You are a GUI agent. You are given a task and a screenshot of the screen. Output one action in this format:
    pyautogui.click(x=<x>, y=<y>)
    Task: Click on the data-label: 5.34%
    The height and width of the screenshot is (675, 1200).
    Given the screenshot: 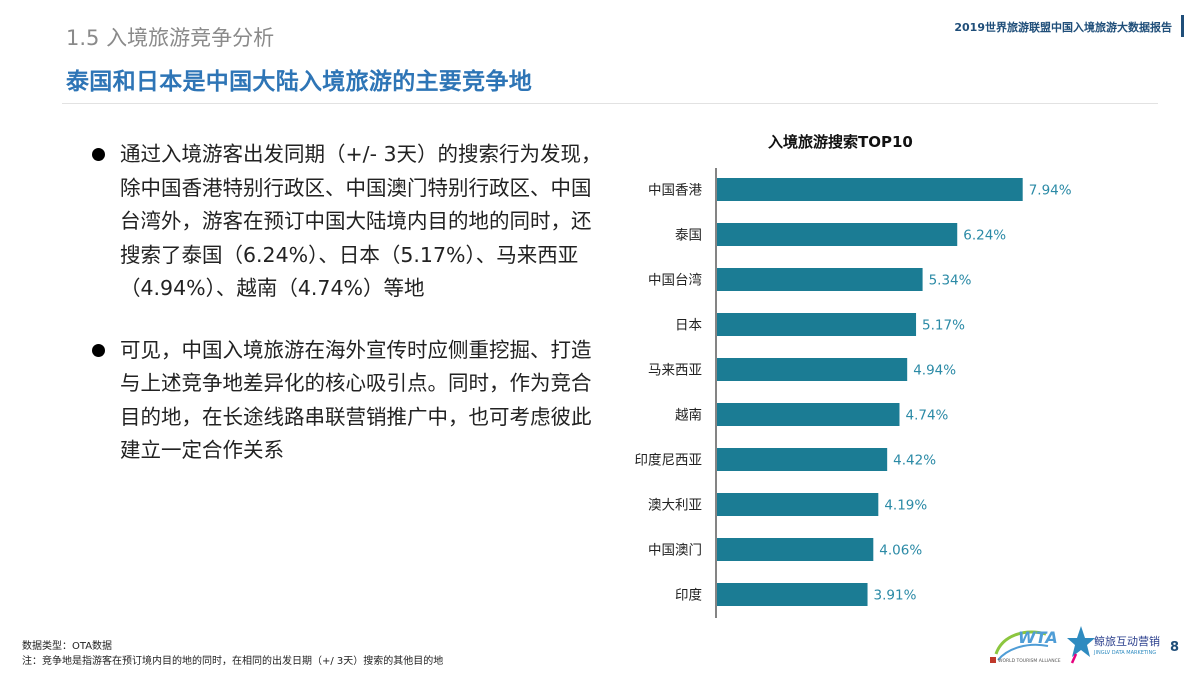 What is the action you would take?
    pyautogui.click(x=950, y=281)
    